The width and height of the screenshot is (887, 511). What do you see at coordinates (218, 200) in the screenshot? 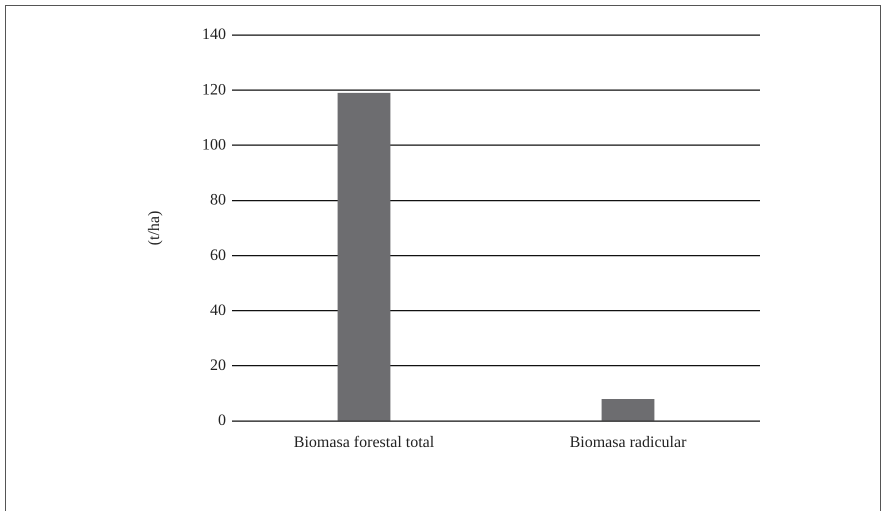
I see `y-tick-label: 80` at bounding box center [218, 200].